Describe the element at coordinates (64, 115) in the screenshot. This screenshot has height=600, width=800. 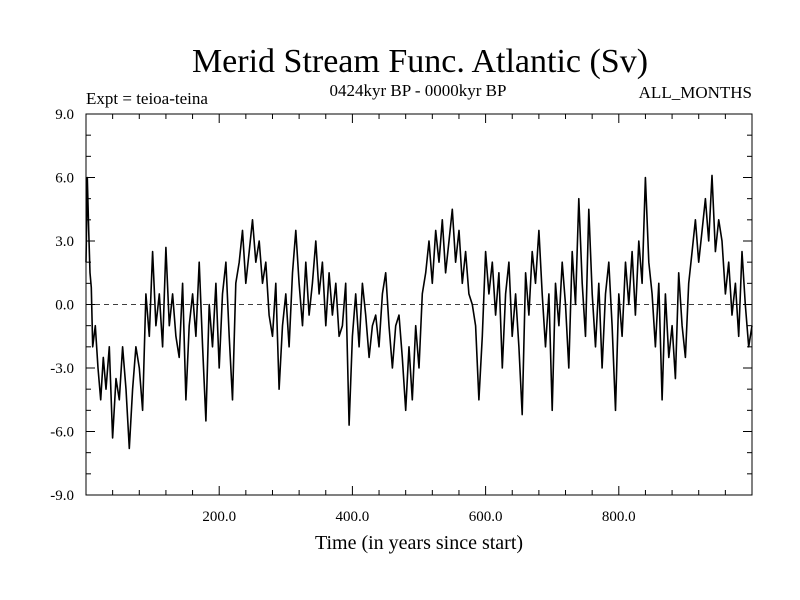
I see `y-tick-label: 9.0` at that location.